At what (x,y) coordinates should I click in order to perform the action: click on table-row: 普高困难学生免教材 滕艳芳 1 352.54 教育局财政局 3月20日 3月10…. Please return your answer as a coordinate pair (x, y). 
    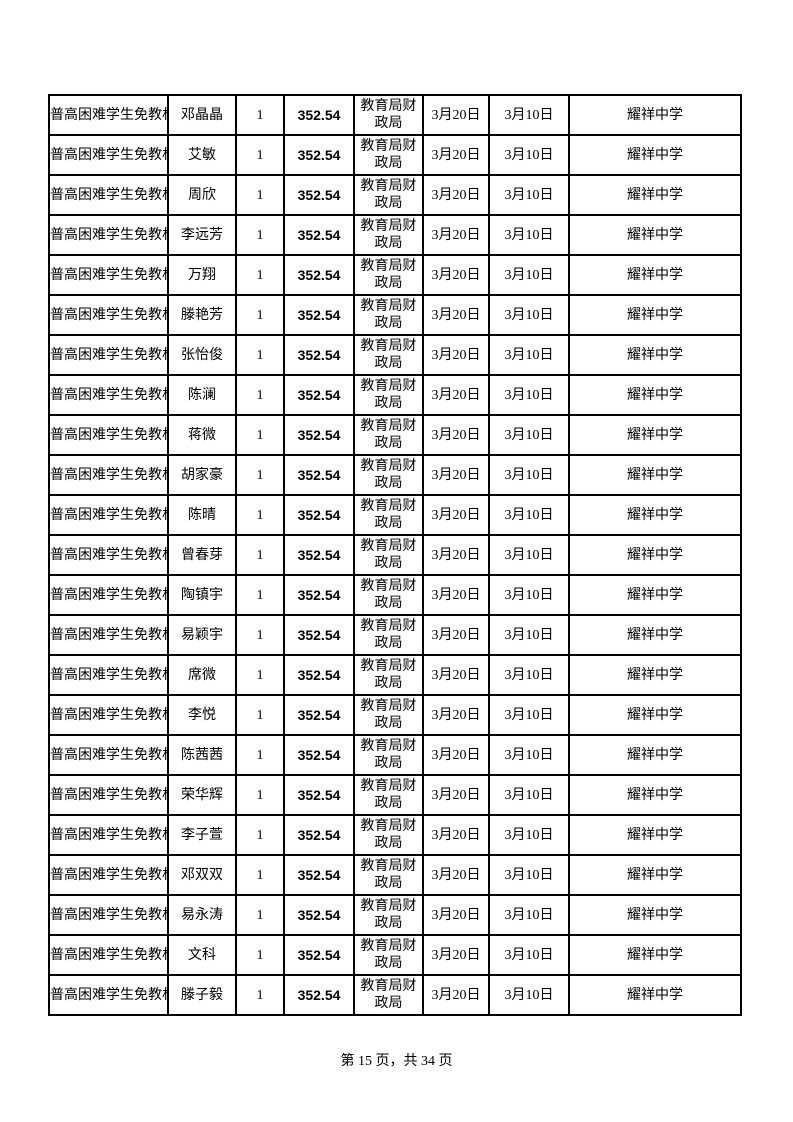
    Looking at the image, I should click on (395, 315).